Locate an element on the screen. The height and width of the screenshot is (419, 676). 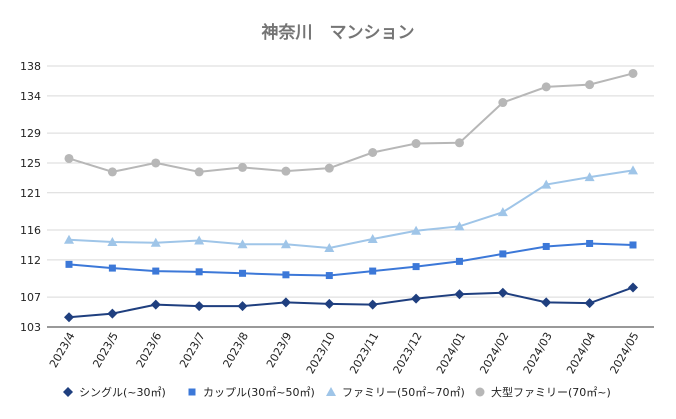
x-tick-label: 2024/04 is located at coordinates (581, 353).